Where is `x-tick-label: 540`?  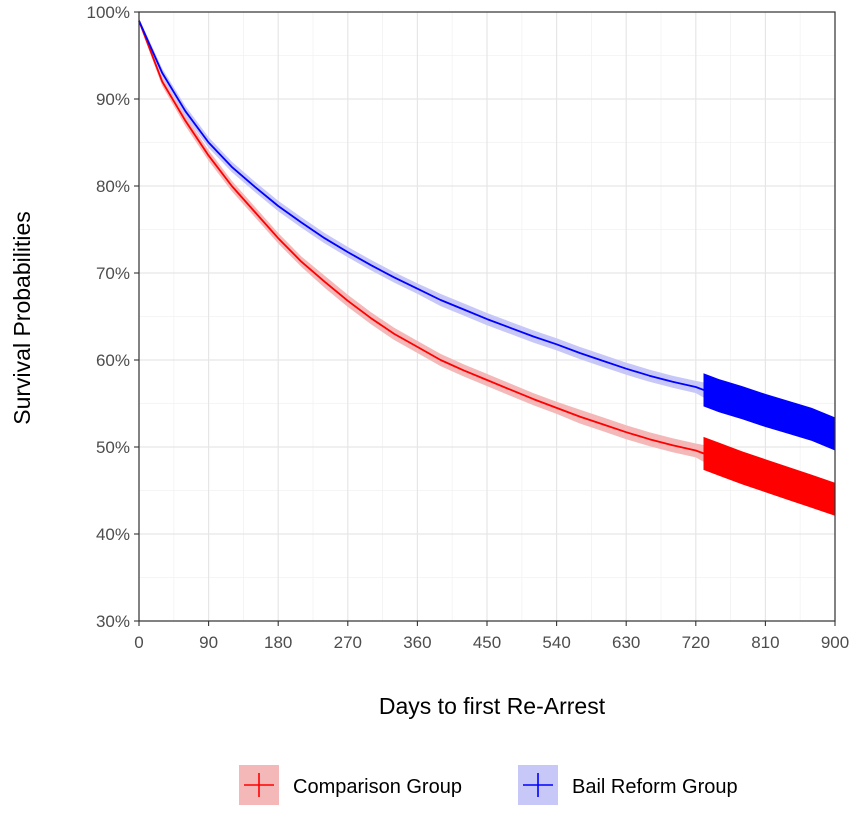
x-tick-label: 540 is located at coordinates (556, 642).